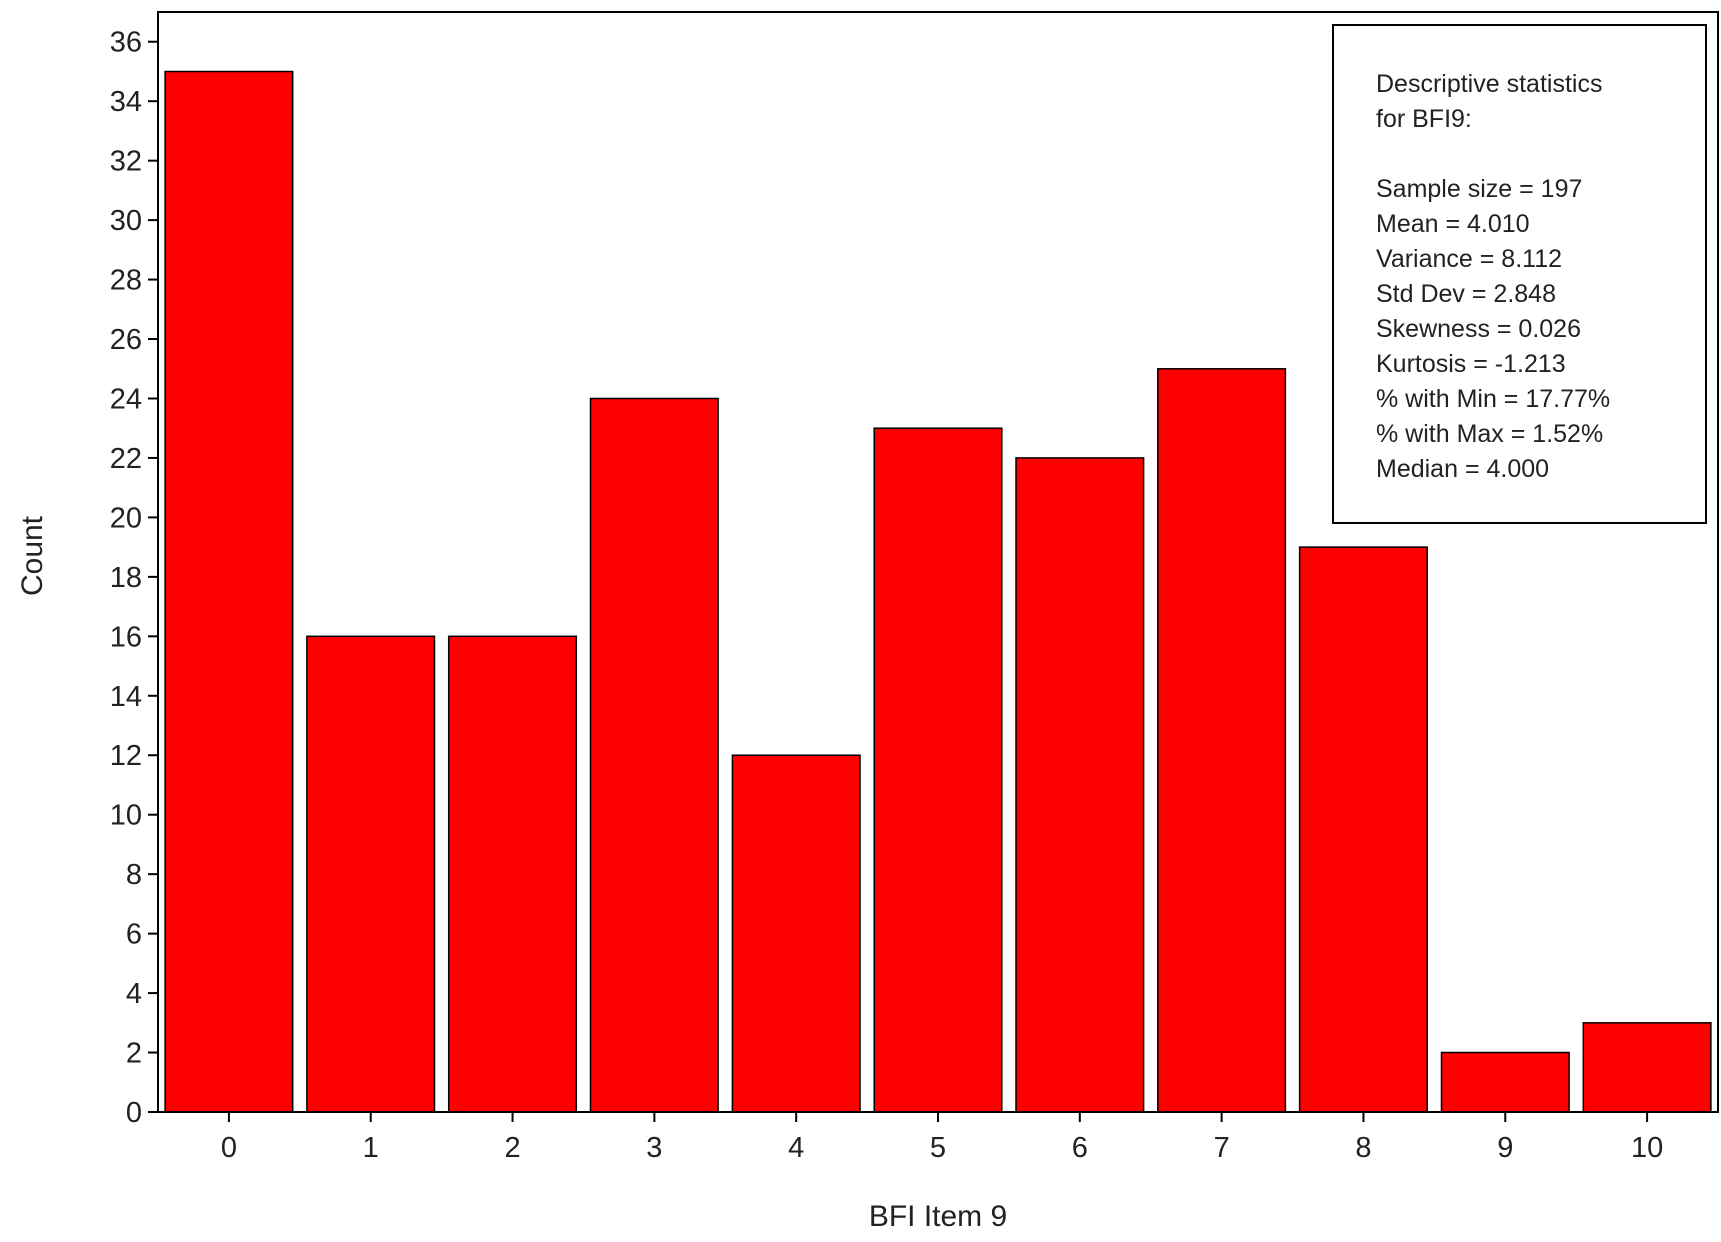  What do you see at coordinates (126, 816) in the screenshot?
I see `y-tick-label: 10` at bounding box center [126, 816].